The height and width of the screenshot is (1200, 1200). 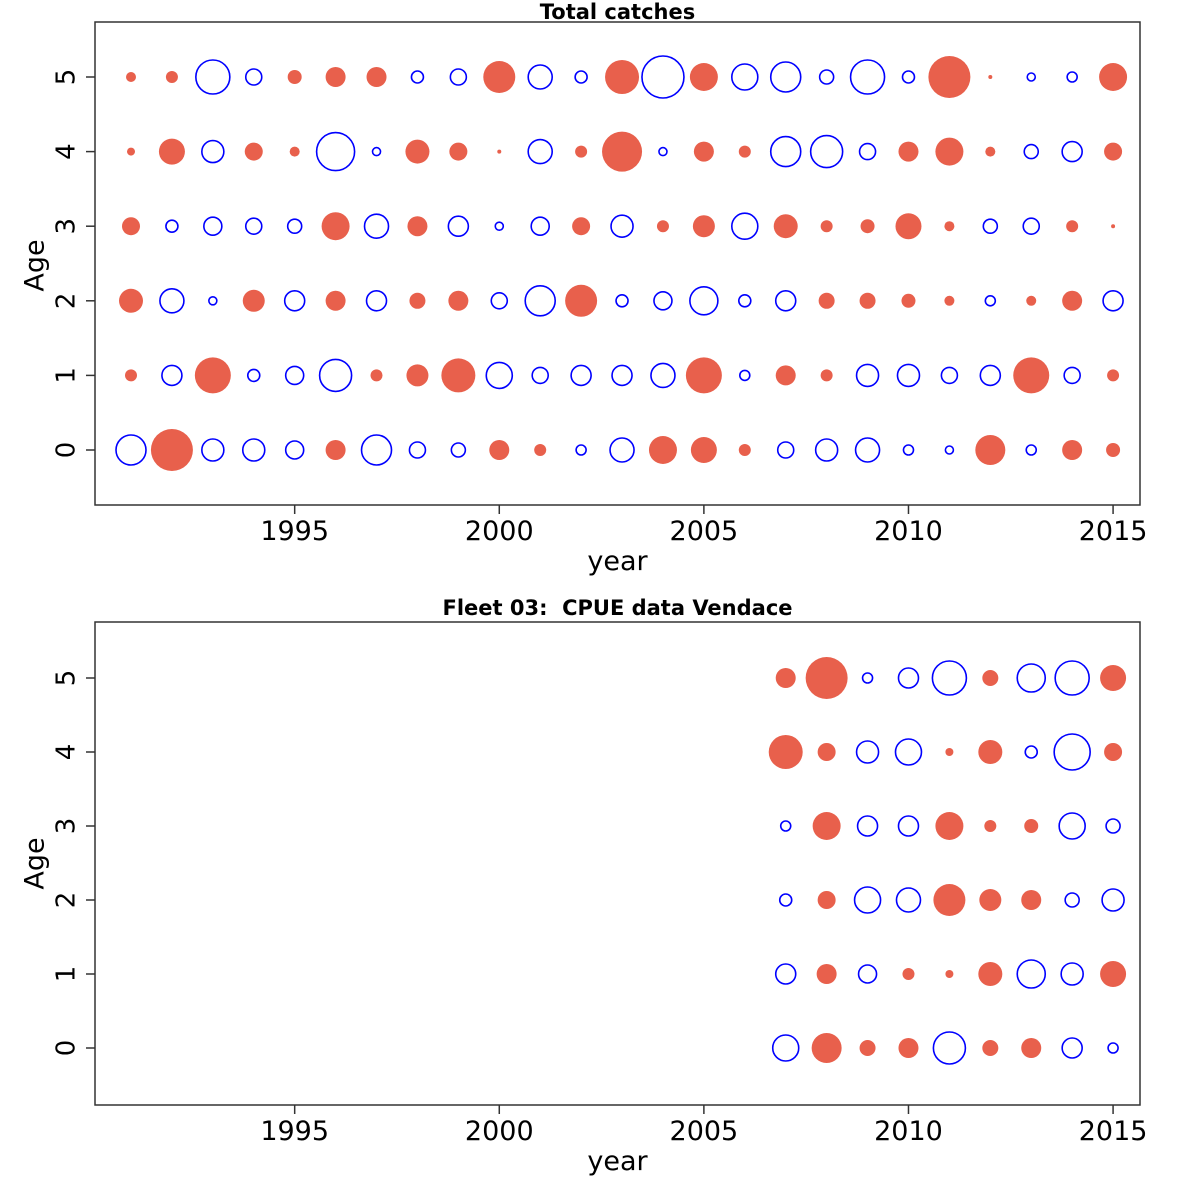 I want to click on x-tick-label: 2010, so click(x=908, y=1131).